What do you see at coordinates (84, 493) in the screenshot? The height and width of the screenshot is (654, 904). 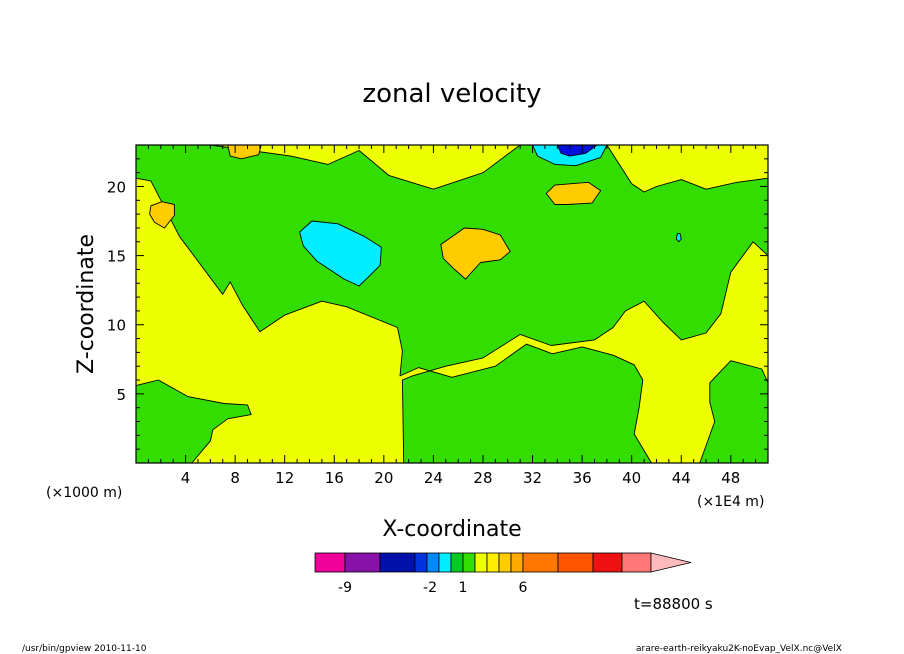 I see `x-unit-left: (×1000 m)` at bounding box center [84, 493].